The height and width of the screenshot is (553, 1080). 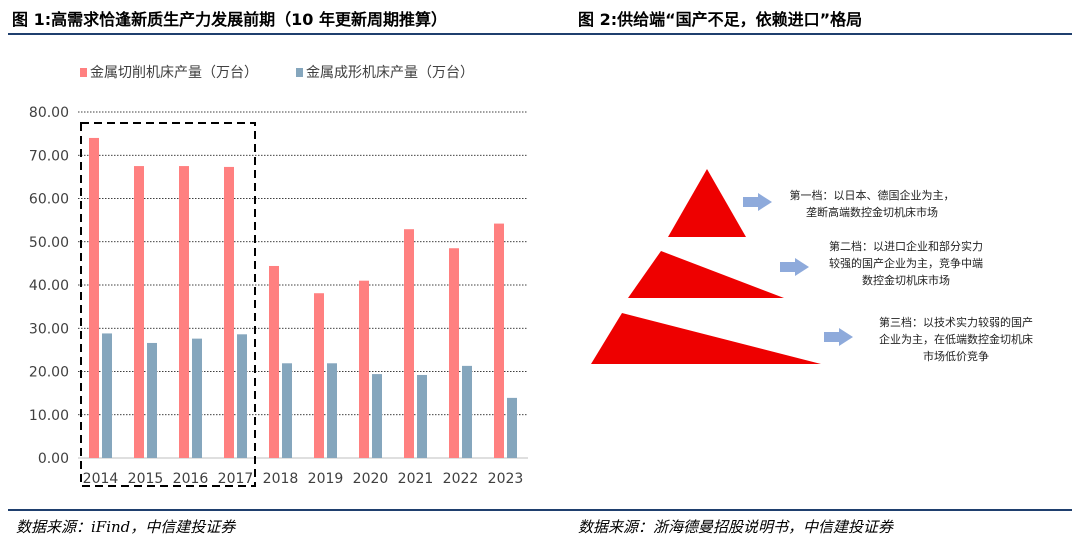 What do you see at coordinates (49, 243) in the screenshot?
I see `y-tick-label: 50.00` at bounding box center [49, 243].